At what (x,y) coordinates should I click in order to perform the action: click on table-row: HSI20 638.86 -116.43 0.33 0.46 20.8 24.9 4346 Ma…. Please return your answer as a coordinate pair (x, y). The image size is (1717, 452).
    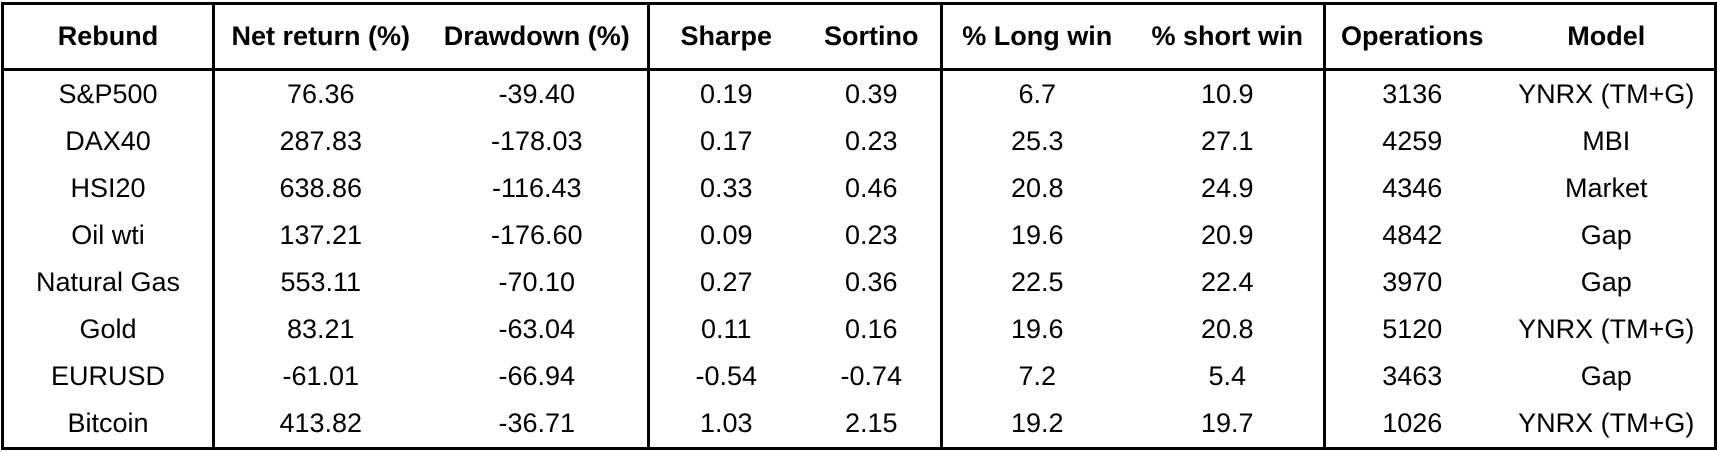
    Looking at the image, I should click on (859, 188).